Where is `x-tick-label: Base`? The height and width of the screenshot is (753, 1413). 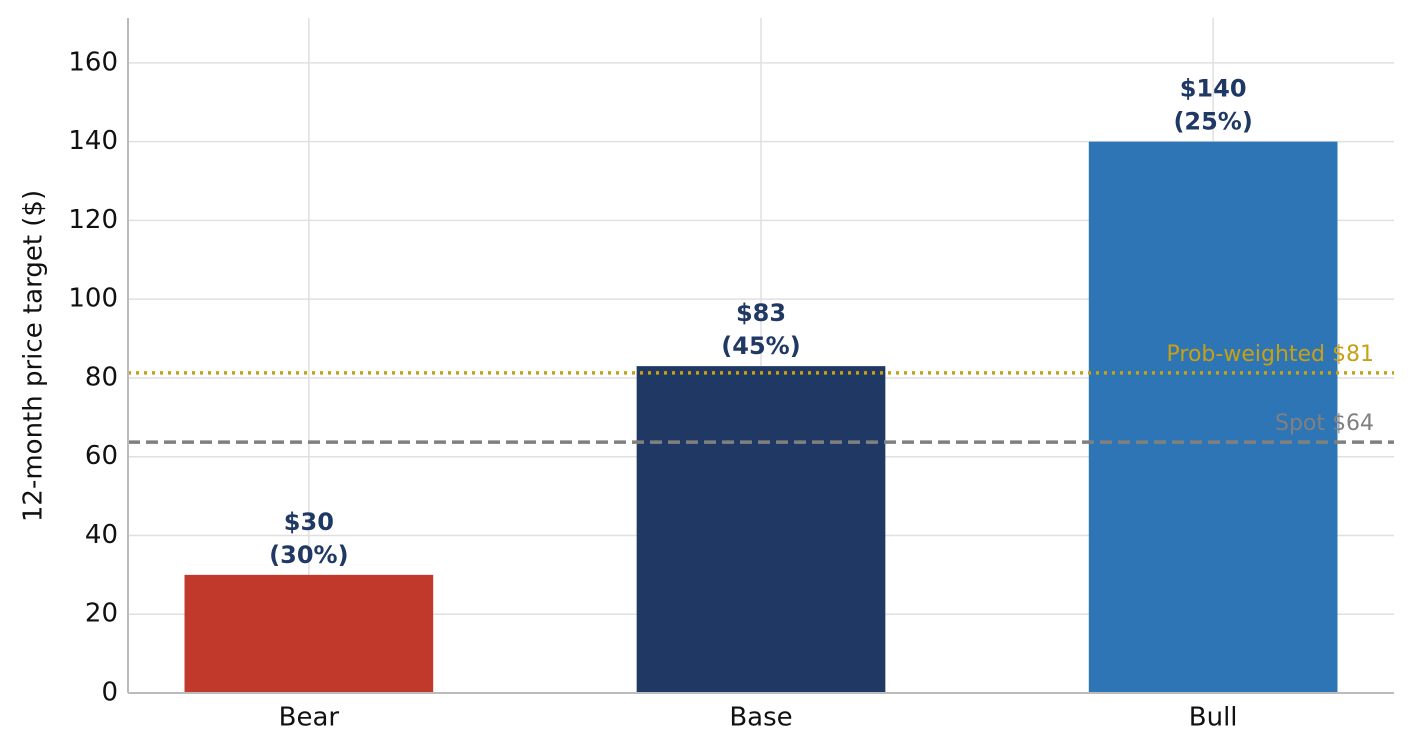
x-tick-label: Base is located at coordinates (760, 718).